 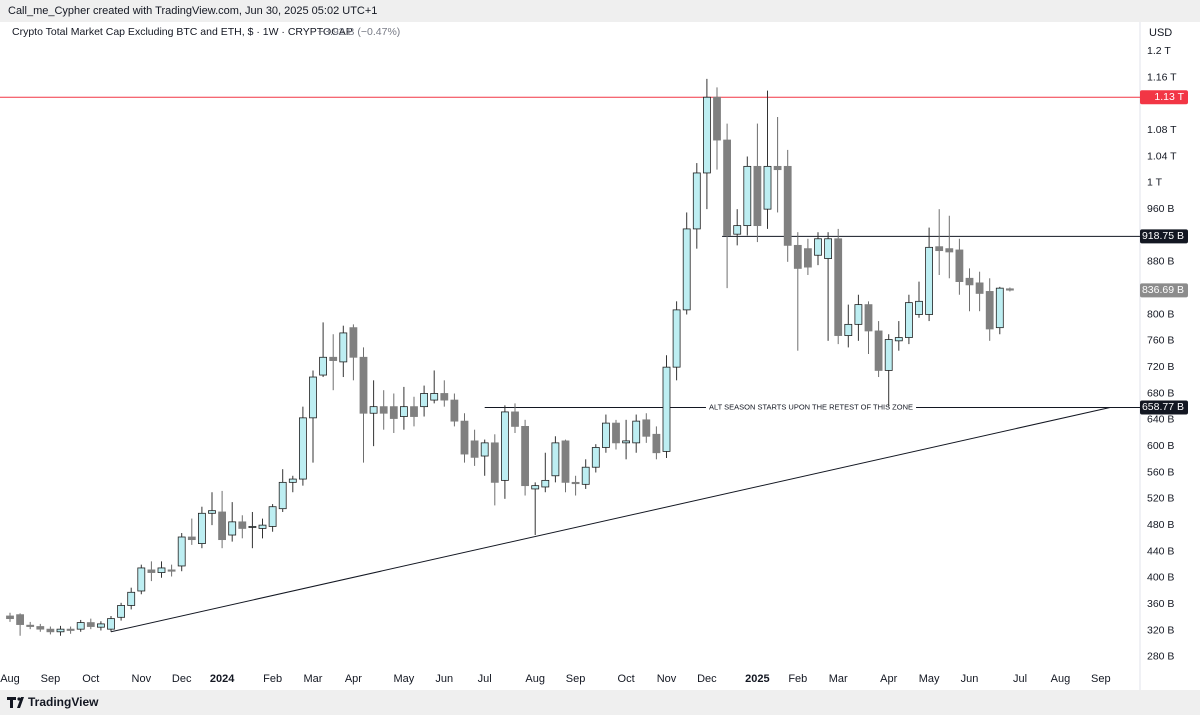 I want to click on logo-dot, so click(x=19, y=699).